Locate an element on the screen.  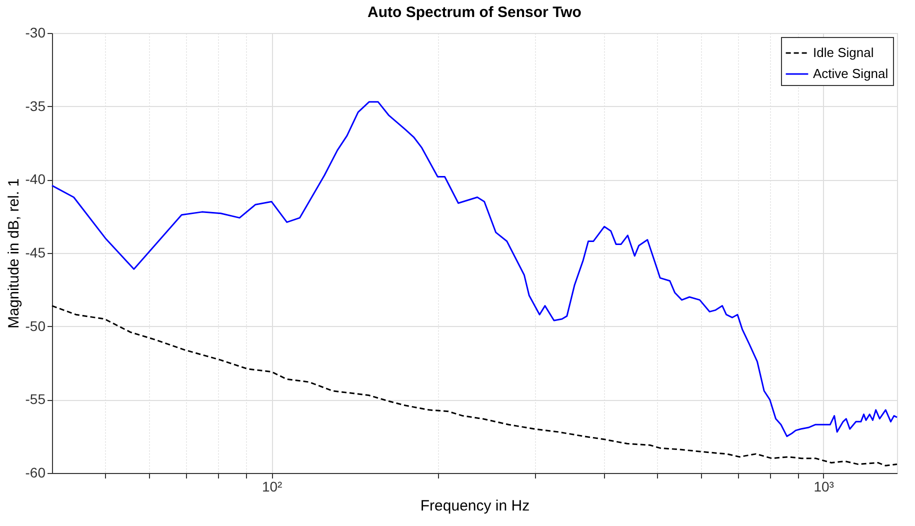
y-tick-label: -35 is located at coordinates (35, 106).